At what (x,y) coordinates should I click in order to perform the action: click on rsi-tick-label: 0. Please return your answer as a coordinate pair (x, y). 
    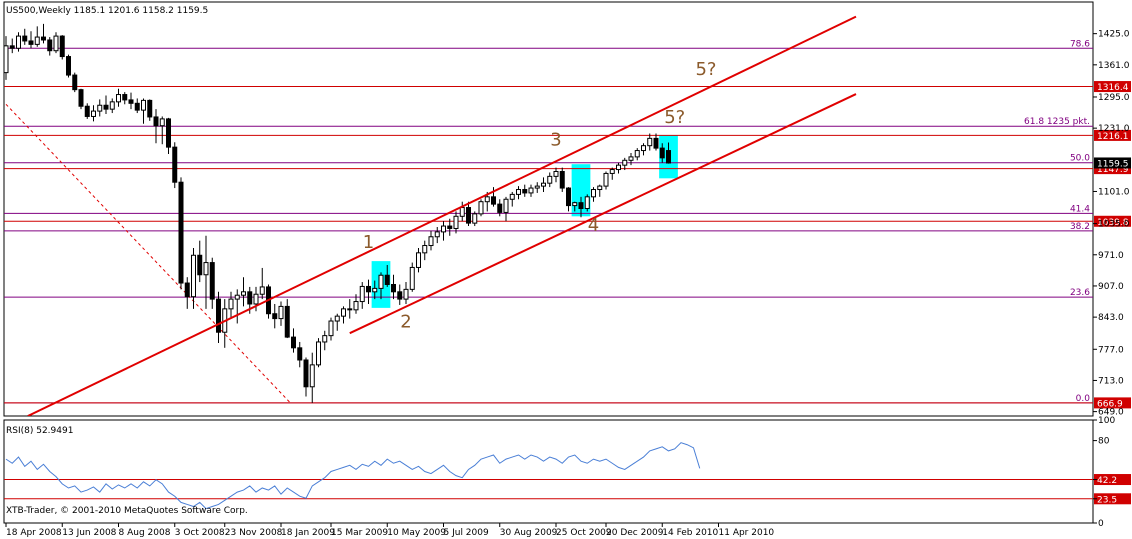
    Looking at the image, I should click on (1101, 524).